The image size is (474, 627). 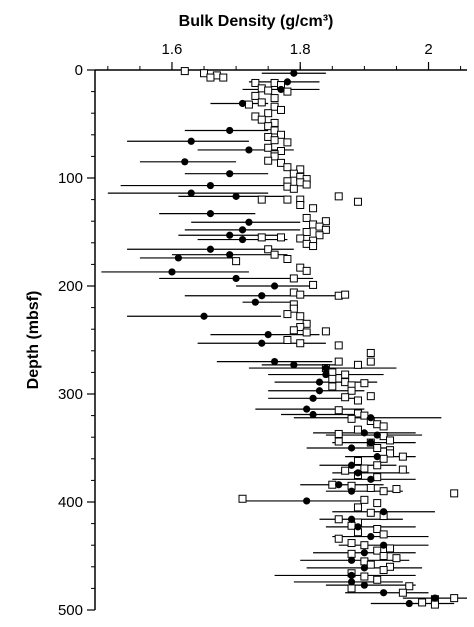 I want to click on x-tick-label: 2, so click(x=428, y=49).